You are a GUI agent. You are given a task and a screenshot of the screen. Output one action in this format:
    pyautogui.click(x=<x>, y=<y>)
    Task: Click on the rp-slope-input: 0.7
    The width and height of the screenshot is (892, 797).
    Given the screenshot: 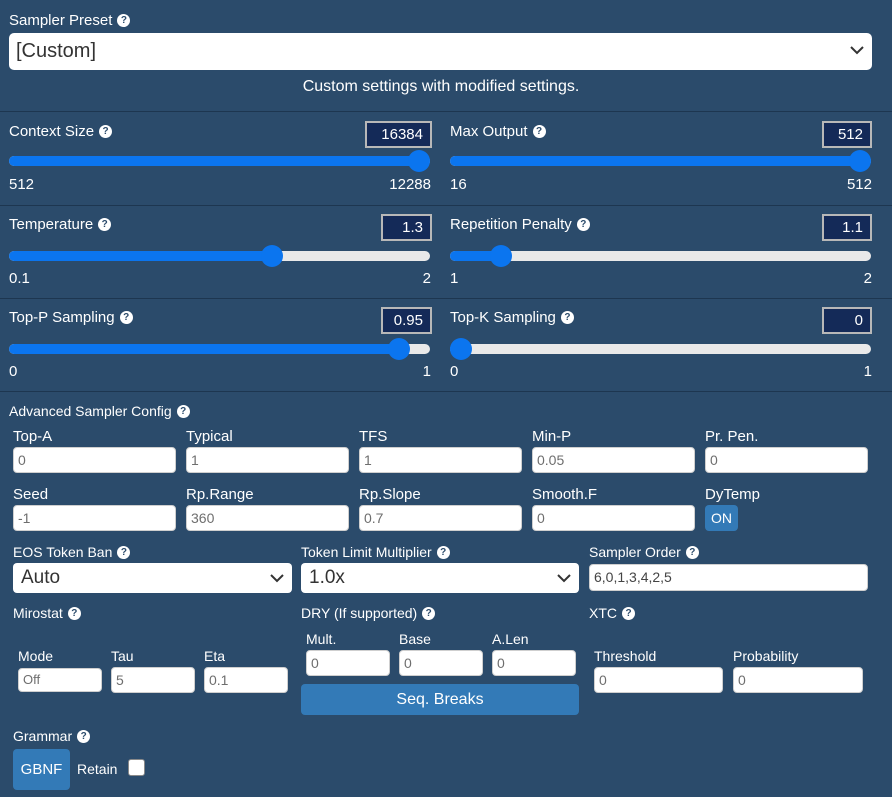 What is the action you would take?
    pyautogui.click(x=440, y=518)
    